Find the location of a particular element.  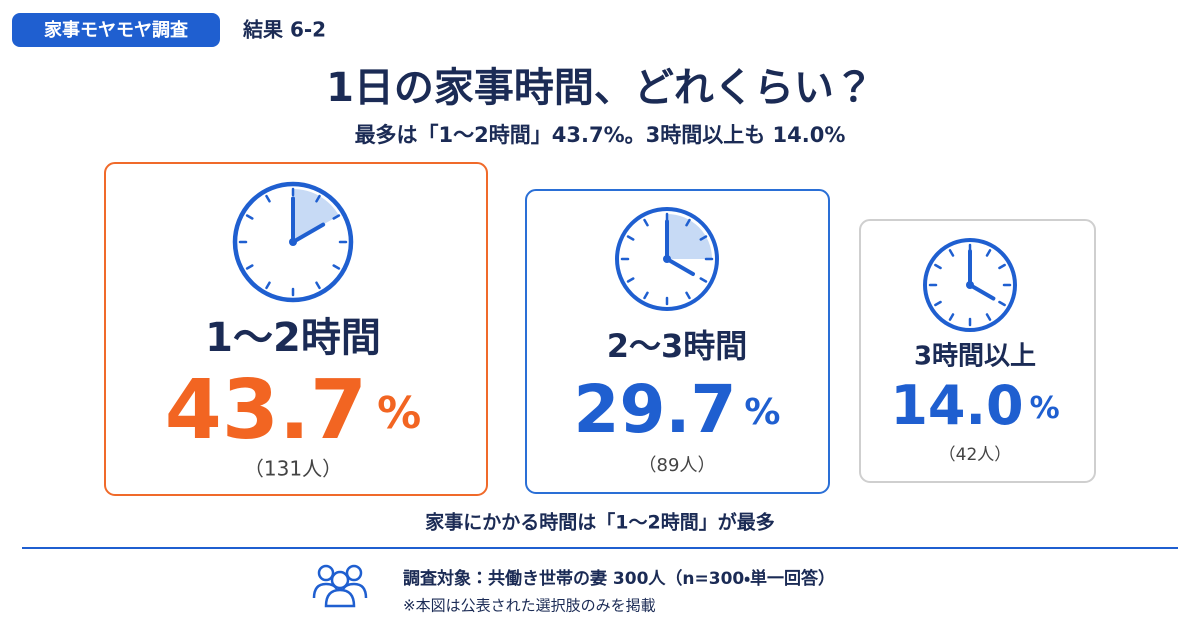

card-value: 14.0% is located at coordinates (974, 405).